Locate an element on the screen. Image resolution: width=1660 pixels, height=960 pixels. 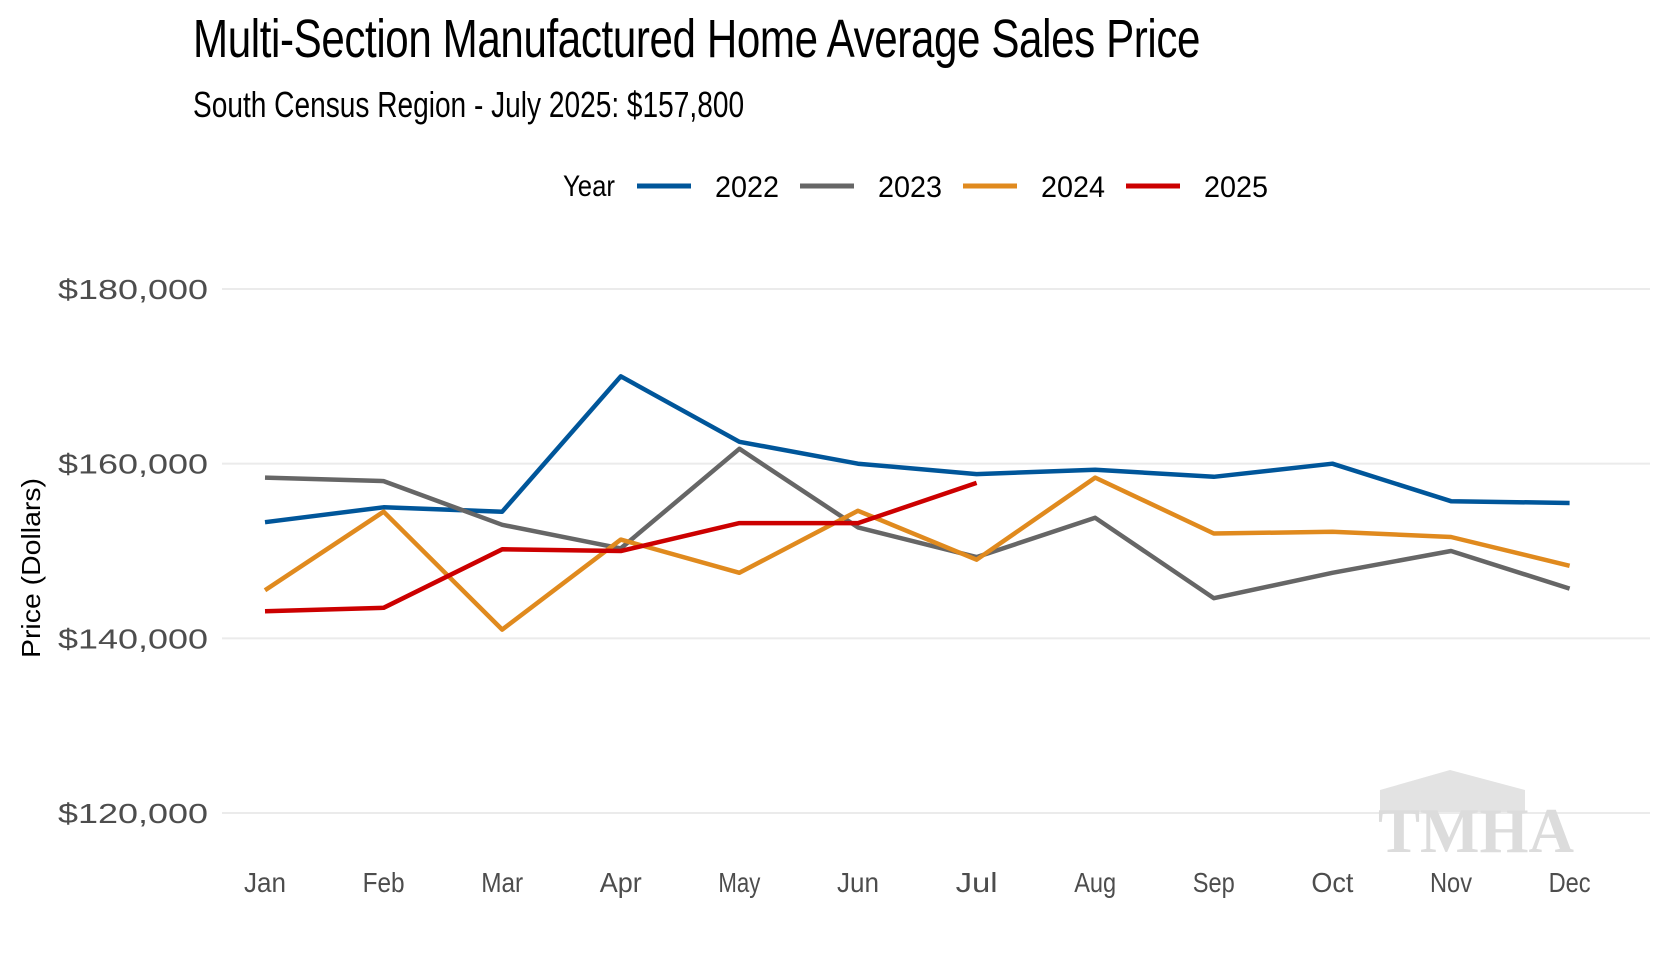
legend-label: 2022 is located at coordinates (747, 187).